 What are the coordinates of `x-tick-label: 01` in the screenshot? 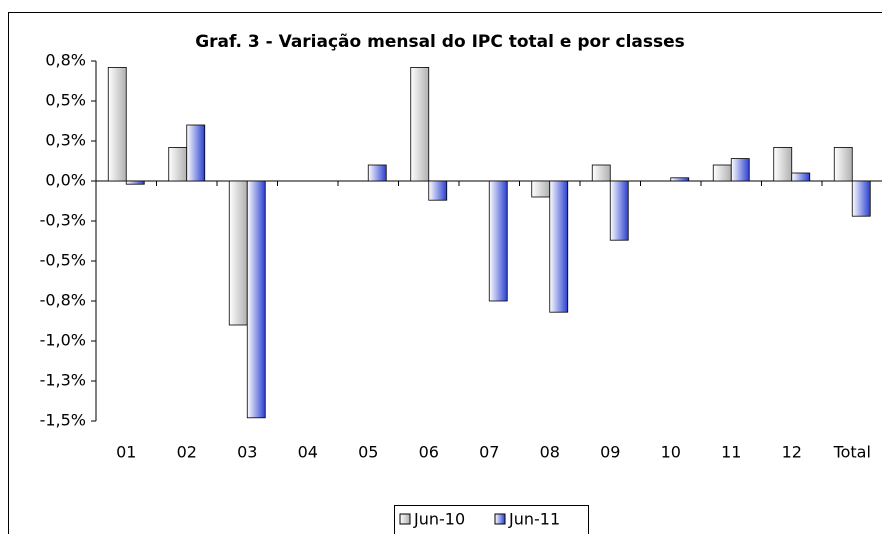 It's located at (126, 452).